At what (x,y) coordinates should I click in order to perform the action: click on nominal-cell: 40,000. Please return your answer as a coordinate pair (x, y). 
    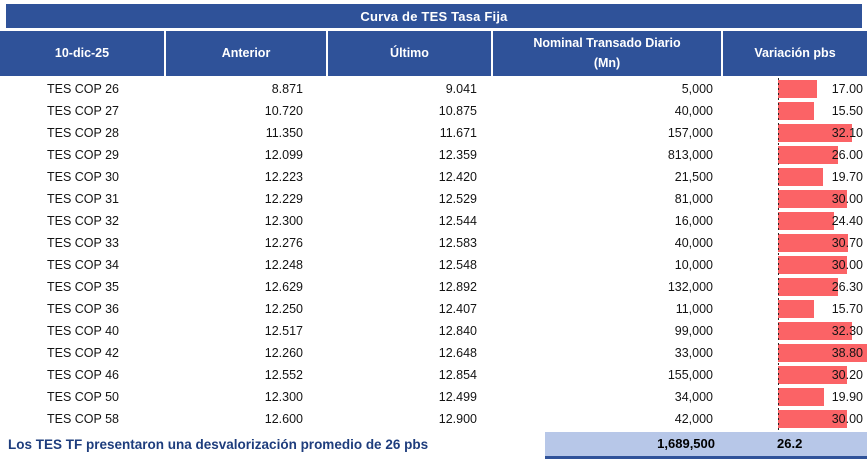
    Looking at the image, I should click on (693, 111).